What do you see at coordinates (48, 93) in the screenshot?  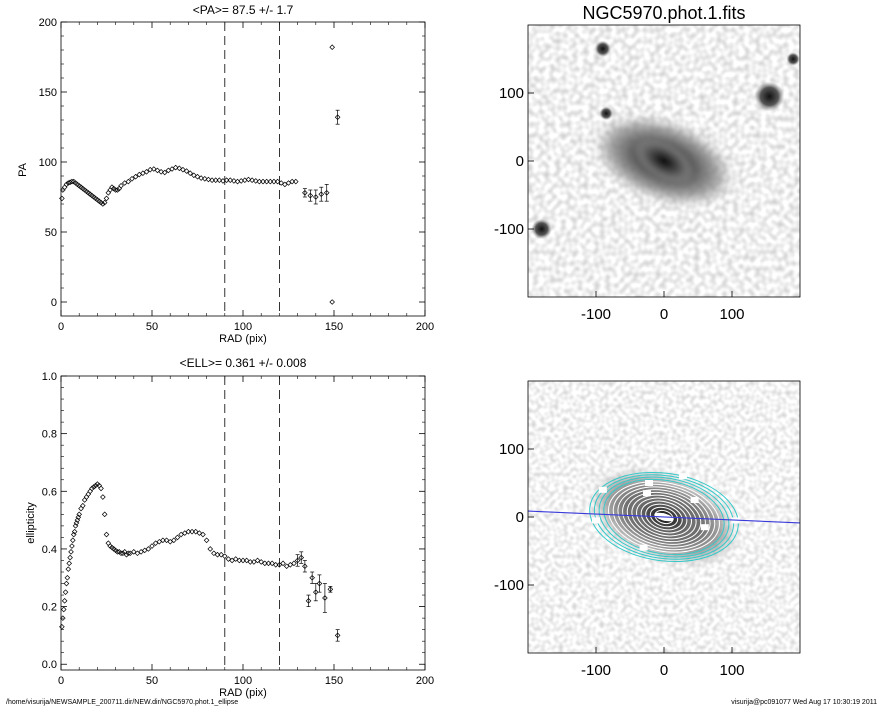 I see `pa-ytick-label: 150` at bounding box center [48, 93].